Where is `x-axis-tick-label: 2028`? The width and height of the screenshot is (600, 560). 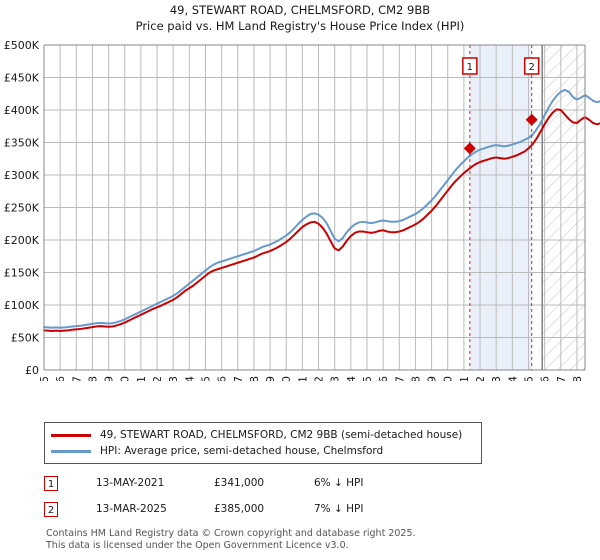
x-axis-tick-label: 2028 is located at coordinates (577, 378).